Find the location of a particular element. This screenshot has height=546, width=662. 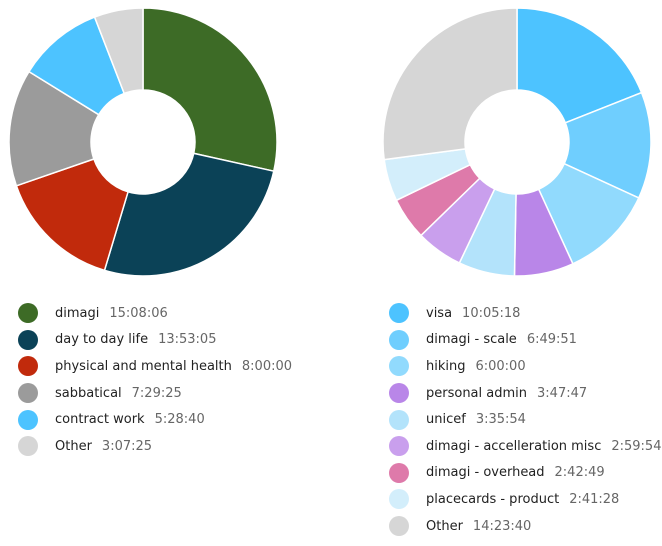

donut-slice-dimagi is located at coordinates (210, 90).